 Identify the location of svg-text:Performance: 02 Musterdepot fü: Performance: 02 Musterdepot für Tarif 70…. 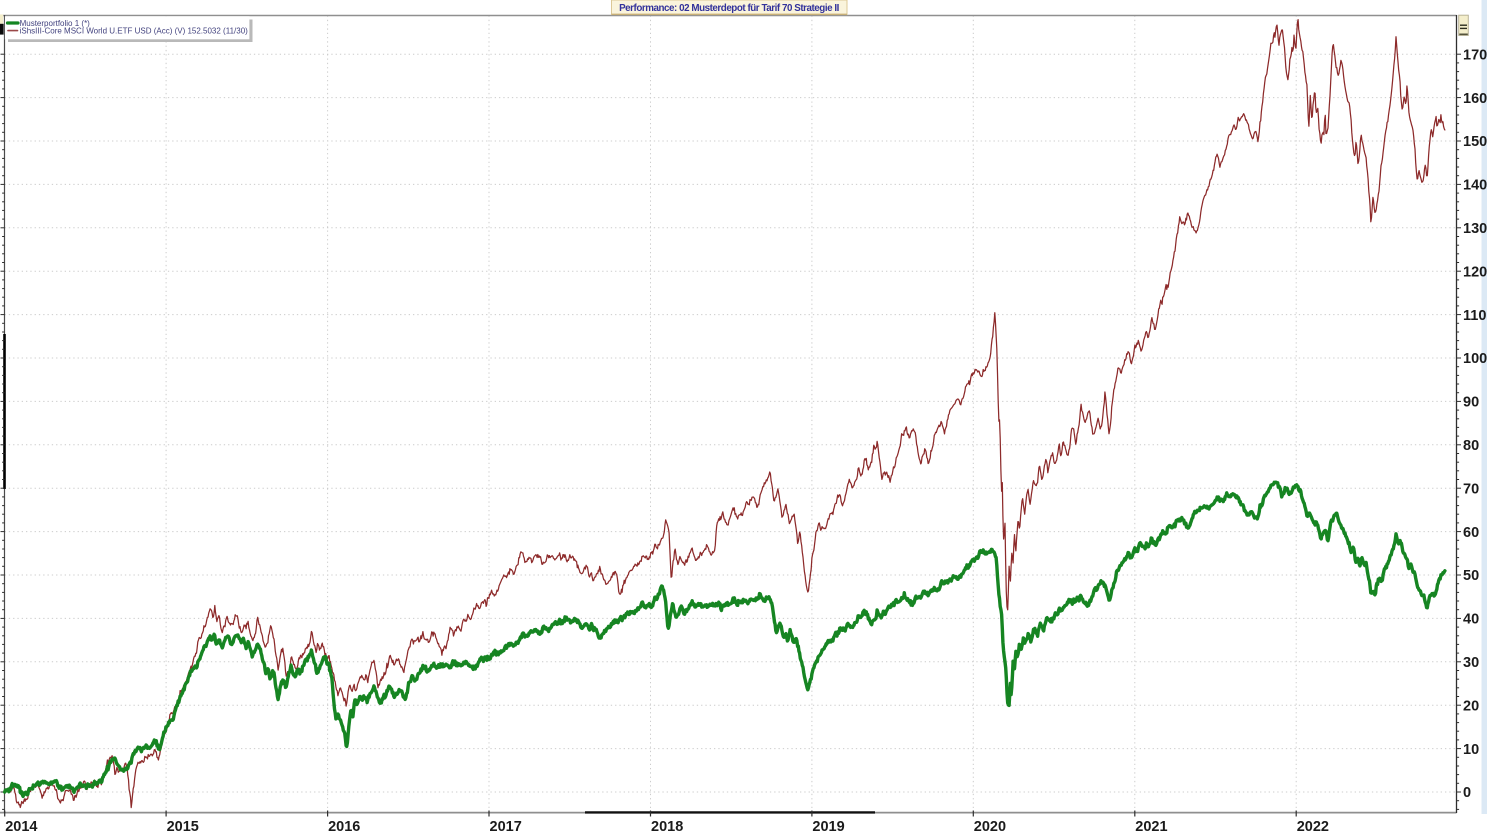
(729, 8).